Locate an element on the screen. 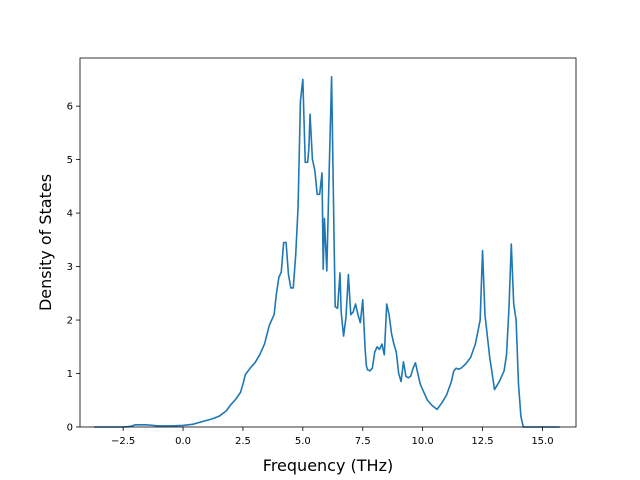 This screenshot has height=480, width=640. x-tick-label: 2.5 is located at coordinates (243, 441).